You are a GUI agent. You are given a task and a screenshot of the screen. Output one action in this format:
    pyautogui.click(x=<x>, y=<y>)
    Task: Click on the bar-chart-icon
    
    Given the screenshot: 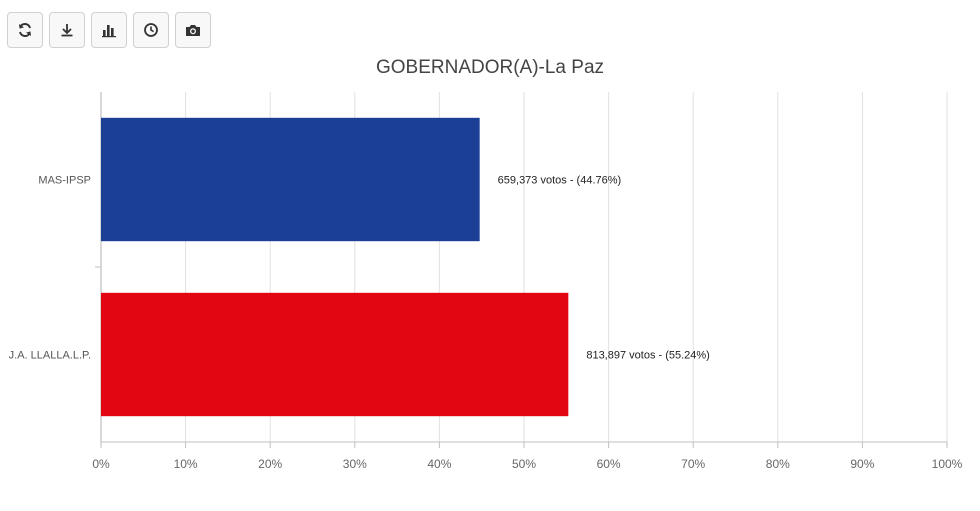 What is the action you would take?
    pyautogui.click(x=109, y=31)
    